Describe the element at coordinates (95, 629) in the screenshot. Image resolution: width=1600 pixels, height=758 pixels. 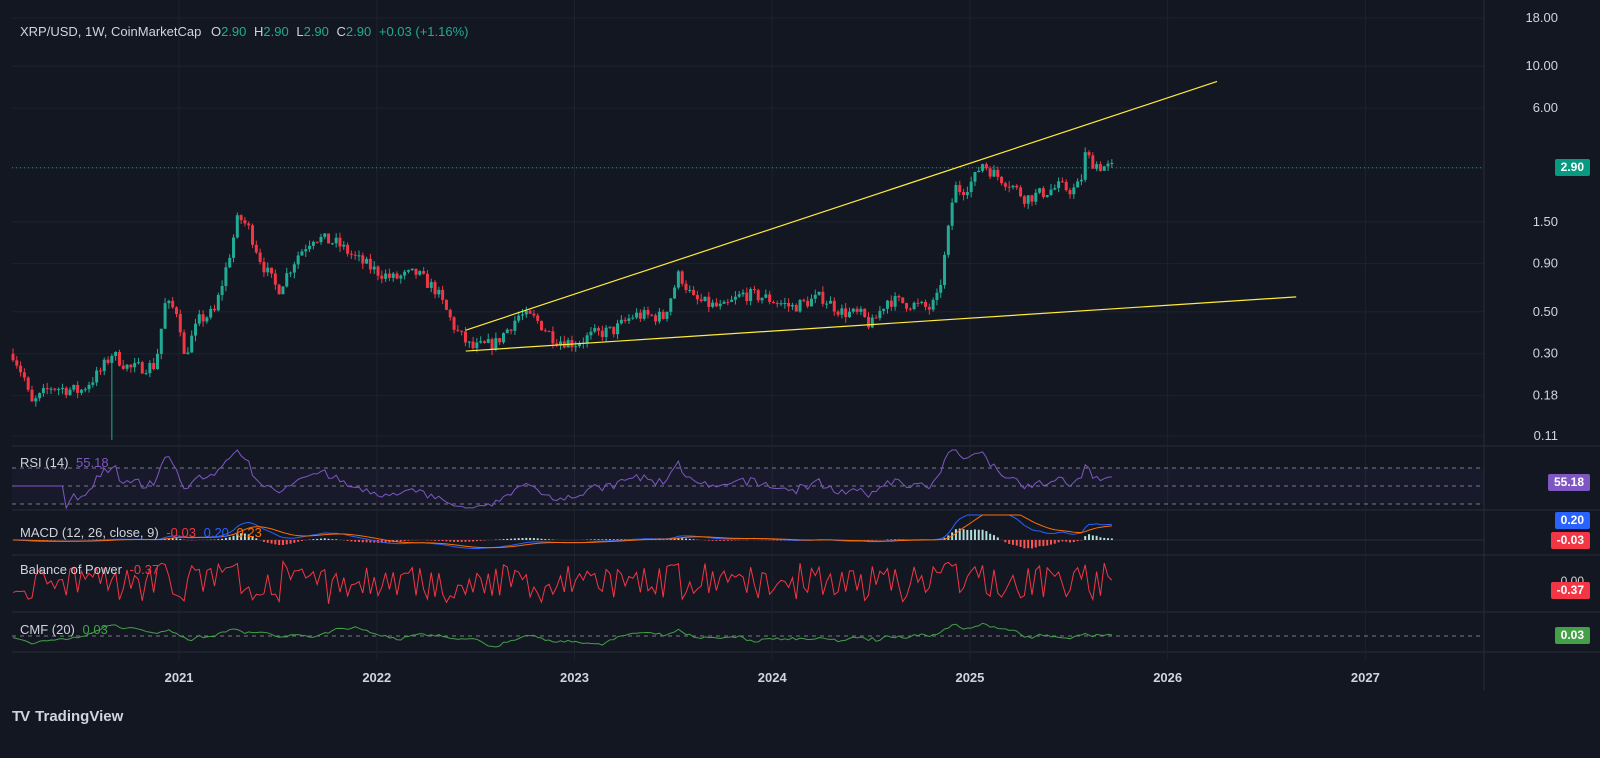
I see `cmf-value: 0.03` at that location.